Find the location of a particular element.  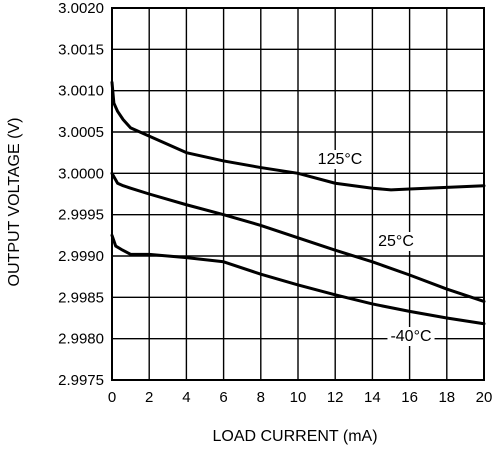

y-tick-label: 3.0020 is located at coordinates (81, 8).